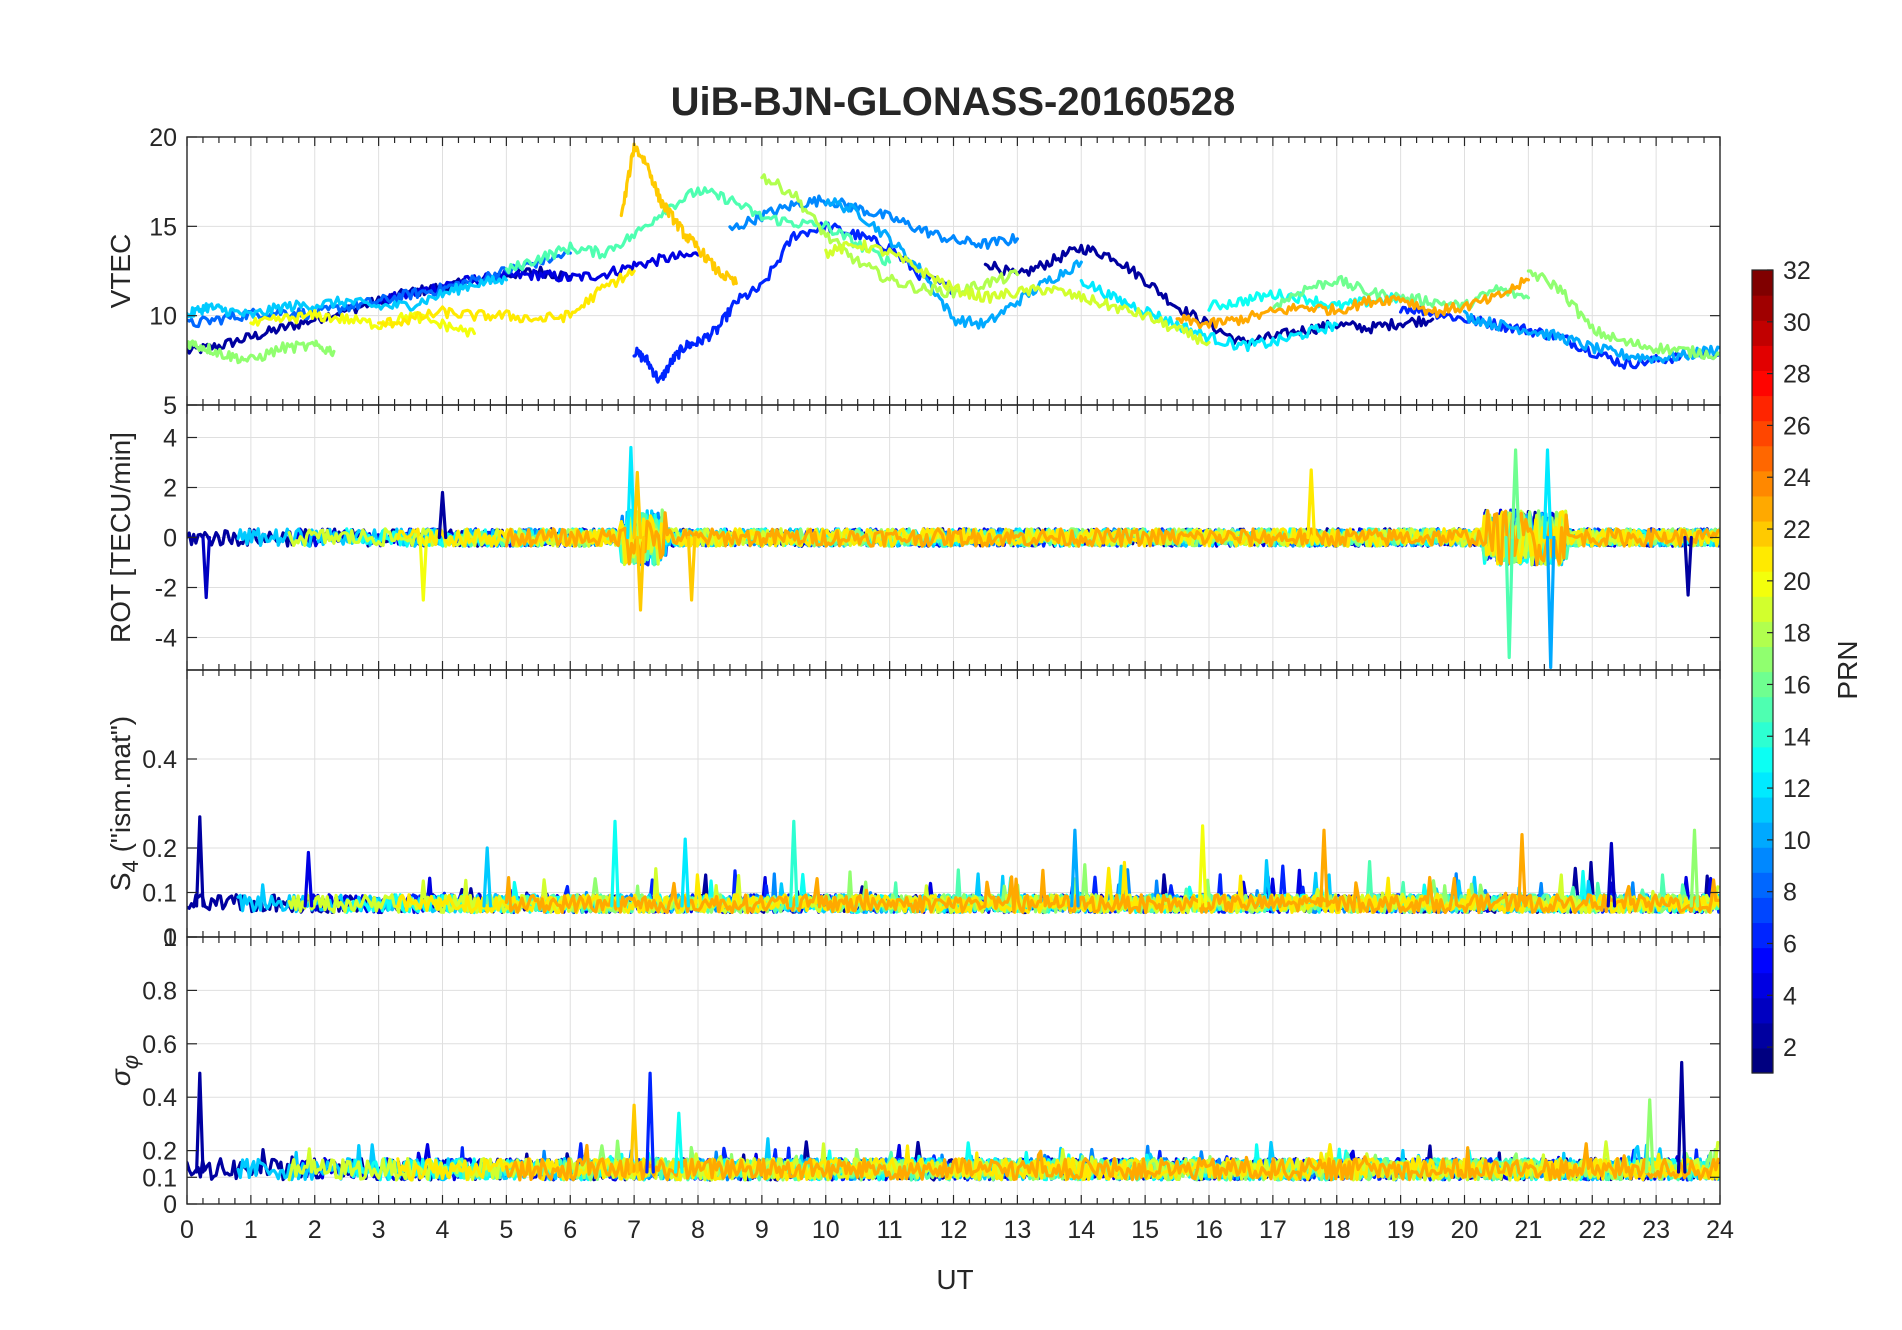 The width and height of the screenshot is (1902, 1330). I want to click on x-tick-labels: 0 1 2 3 4 5 6 7 8 9 10 11 12 13 14 15 16 17 18 19 20 21 22 23 24, so click(957, 1230).